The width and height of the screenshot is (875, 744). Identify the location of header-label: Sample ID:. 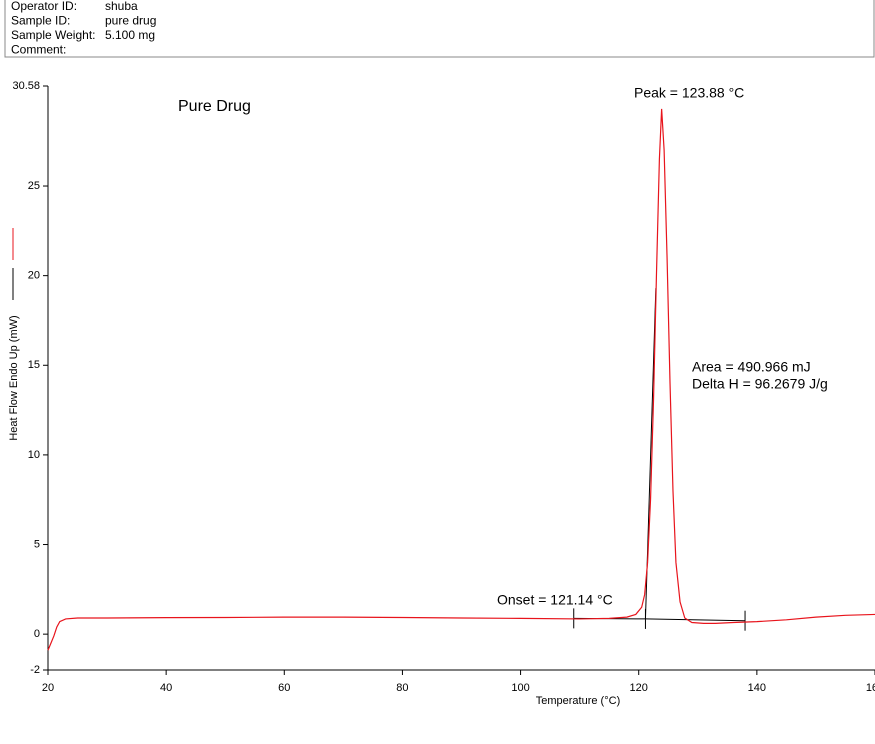
(40, 21).